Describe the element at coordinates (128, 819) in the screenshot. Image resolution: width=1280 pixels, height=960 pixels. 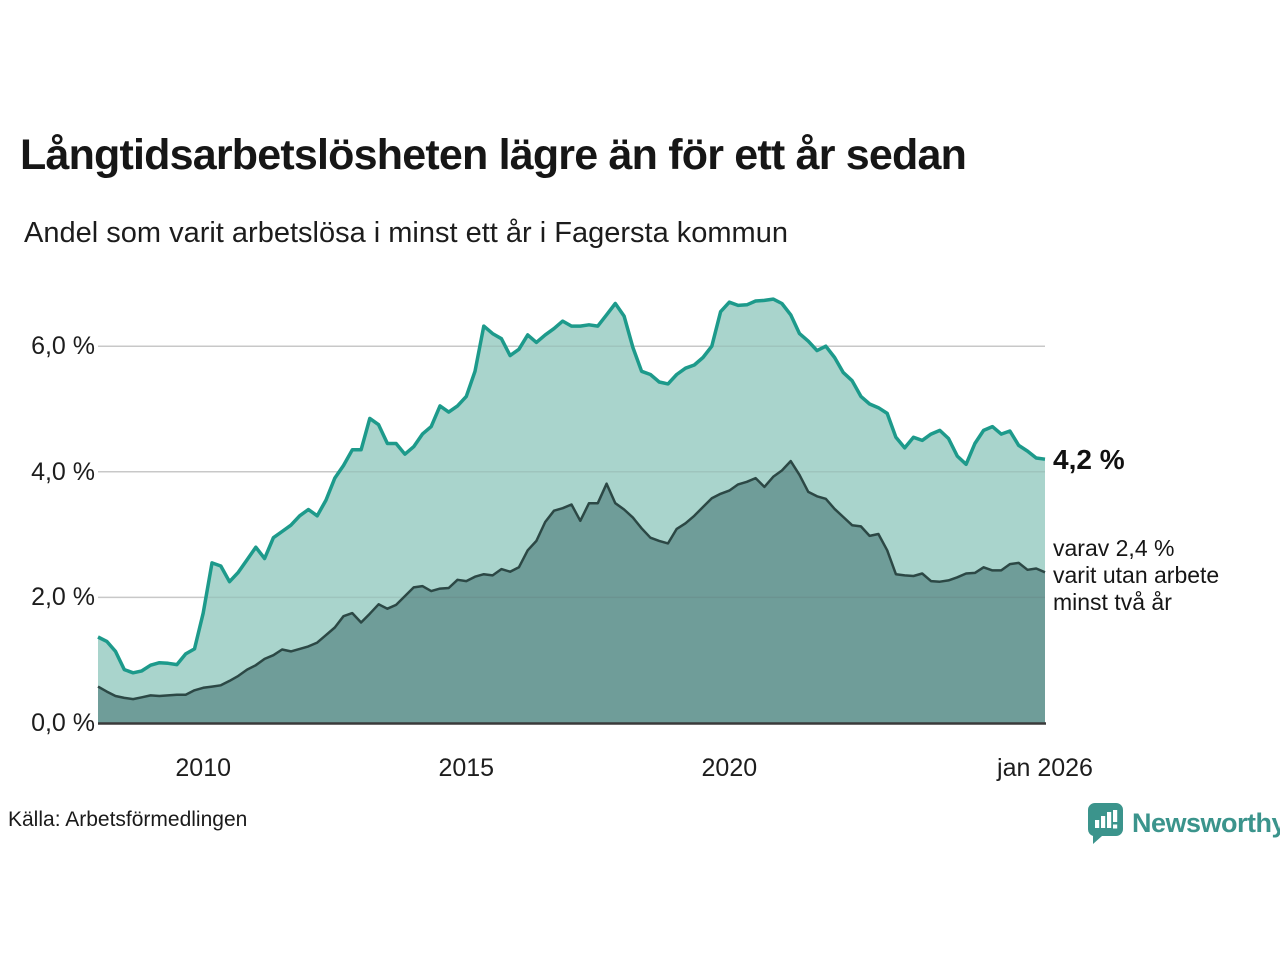
I see `source-caption: Källa: Arbetsförmedlingen` at that location.